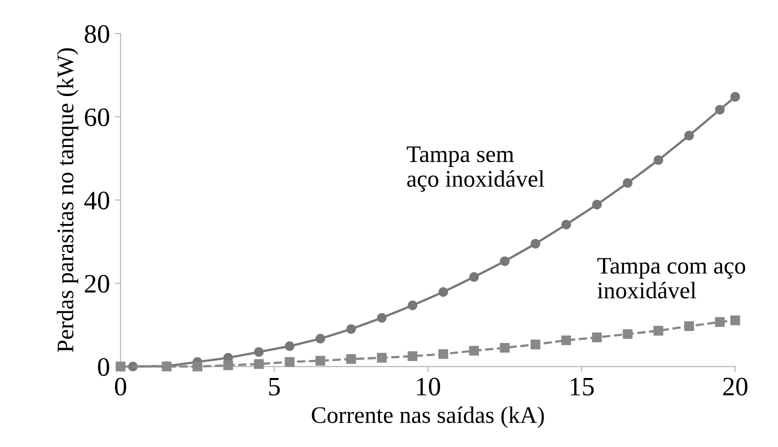 Image resolution: width=778 pixels, height=447 pixels. Describe the element at coordinates (428, 387) in the screenshot. I see `x-tick-label: 10` at that location.